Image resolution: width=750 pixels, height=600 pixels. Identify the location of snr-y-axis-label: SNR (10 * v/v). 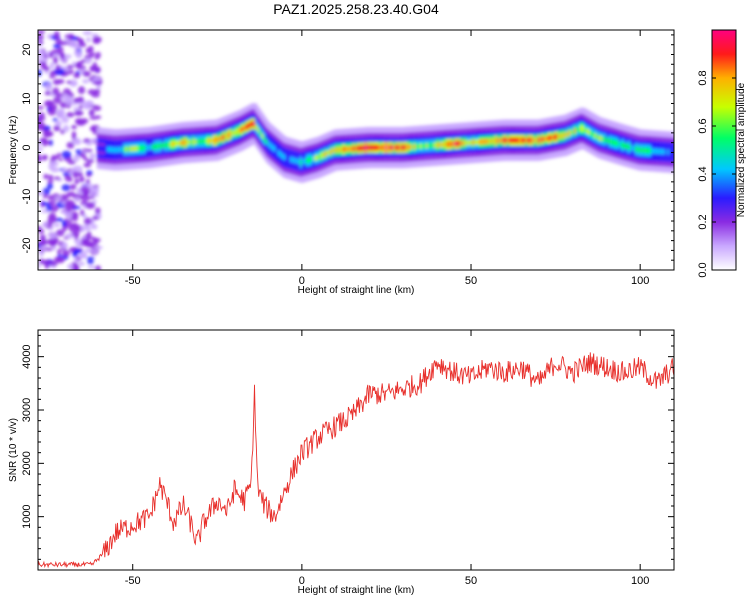
(13, 450).